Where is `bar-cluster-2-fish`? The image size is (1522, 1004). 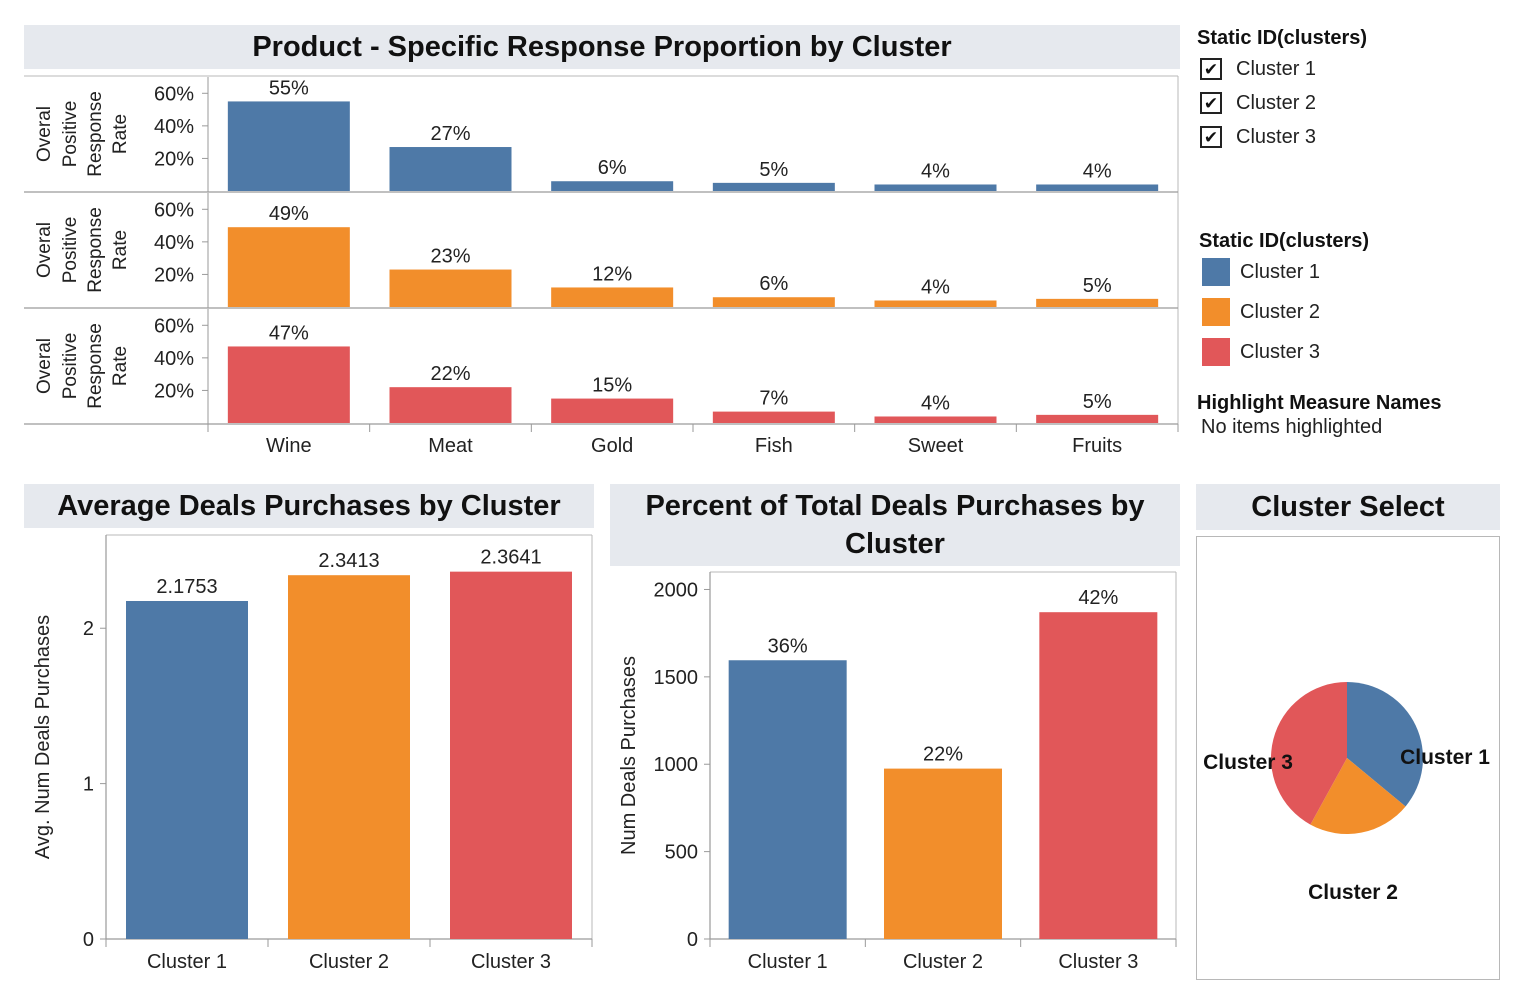 bar-cluster-2-fish is located at coordinates (773, 302).